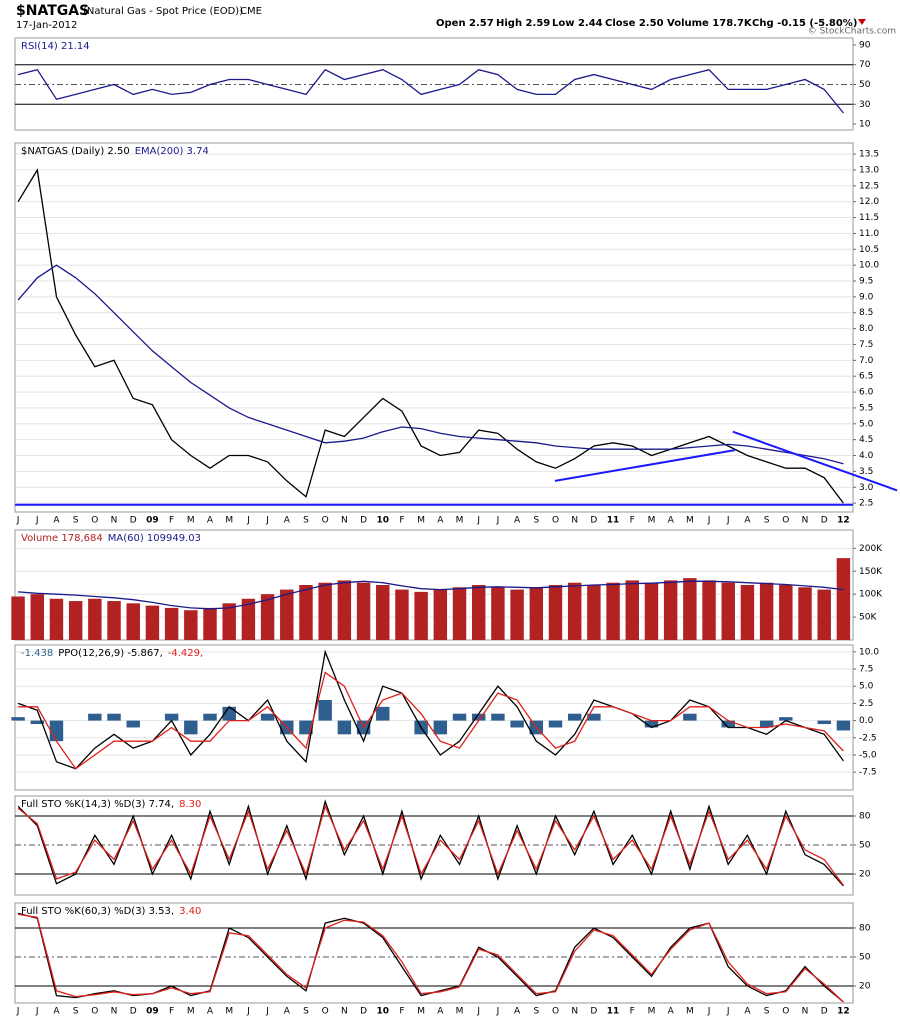  I want to click on y-tick-label: 6.5, so click(866, 377).